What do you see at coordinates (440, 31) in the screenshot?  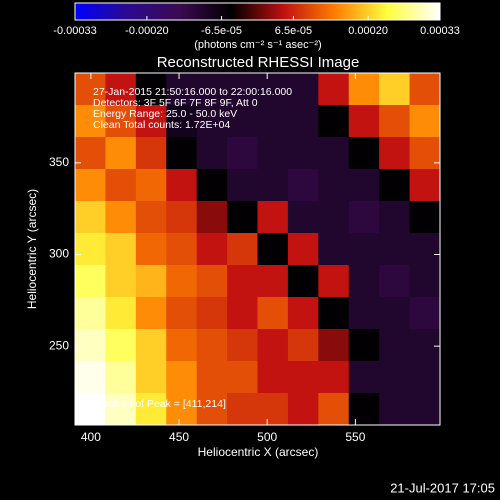 I see `colorbar-tick-label: 0.00033` at bounding box center [440, 31].